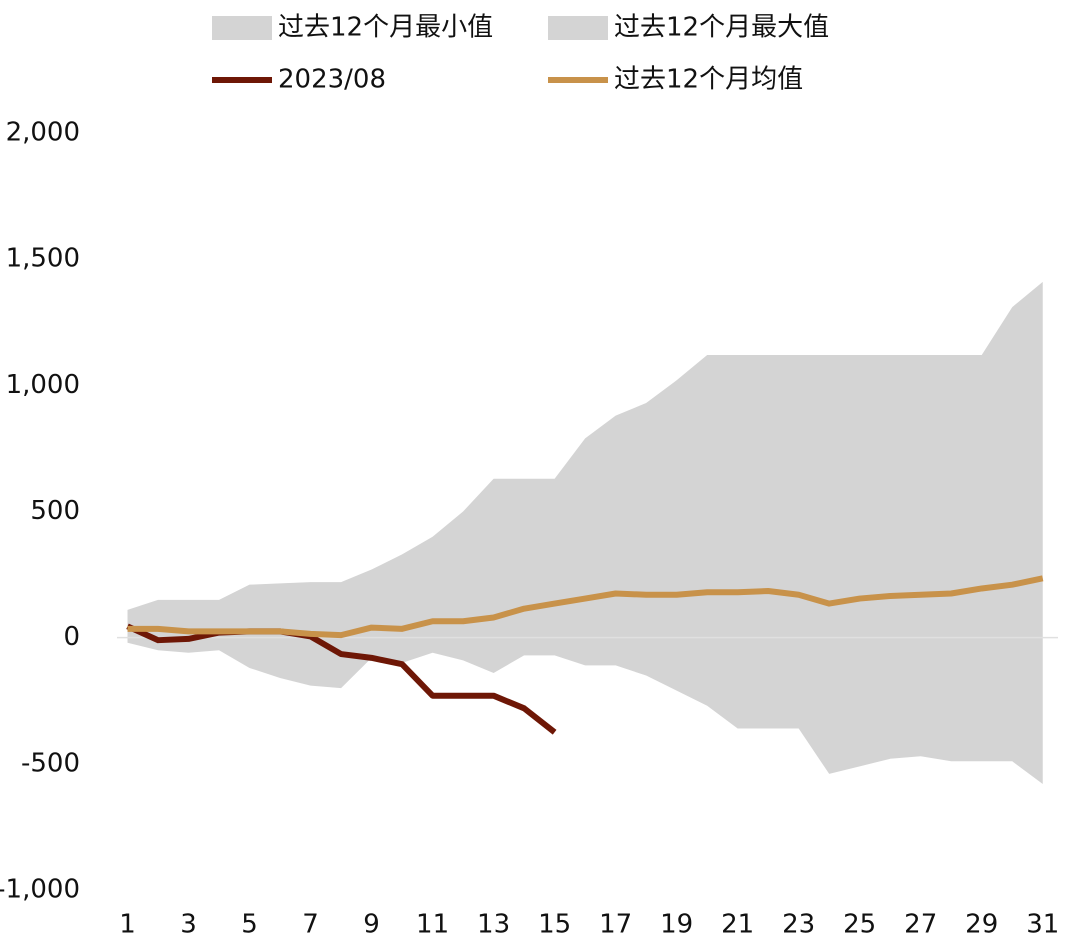 The height and width of the screenshot is (949, 1080). Describe the element at coordinates (708, 80) in the screenshot. I see `legend-label: 过去12个月均值` at that location.